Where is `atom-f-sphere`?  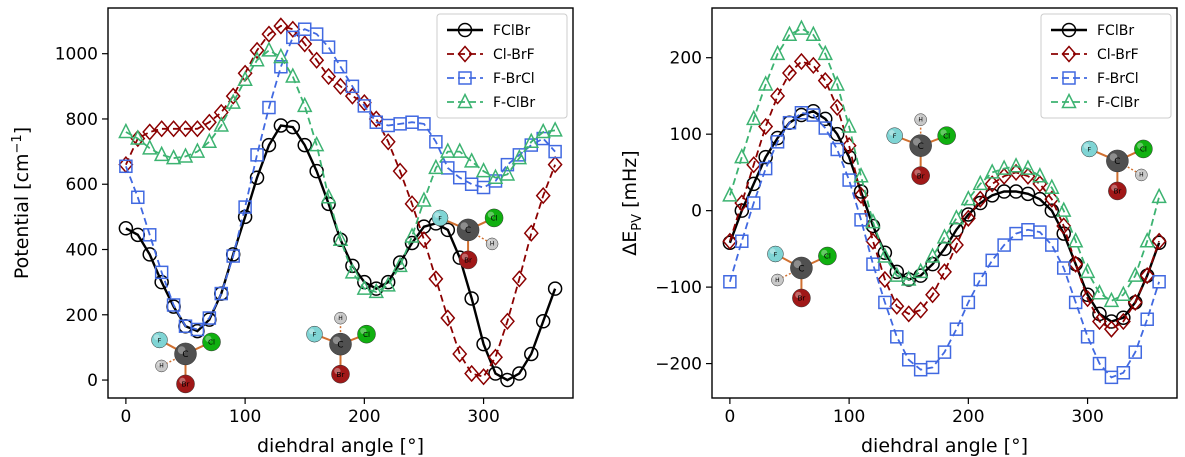
atom-f-sphere is located at coordinates (775, 254).